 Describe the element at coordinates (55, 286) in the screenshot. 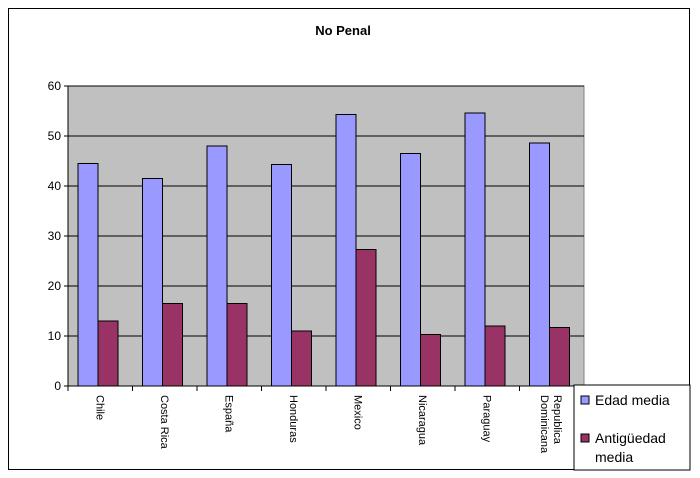

I see `y-tick-label: 20` at that location.